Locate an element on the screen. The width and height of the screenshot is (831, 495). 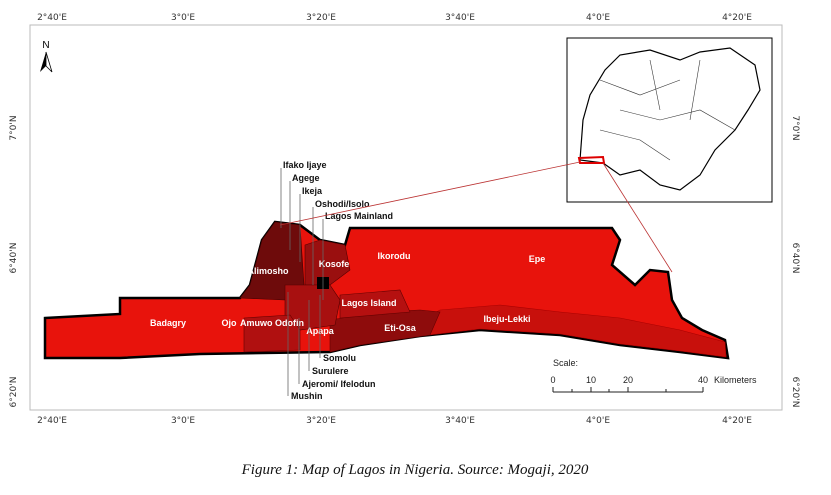
north-label: N is located at coordinates (45, 45).